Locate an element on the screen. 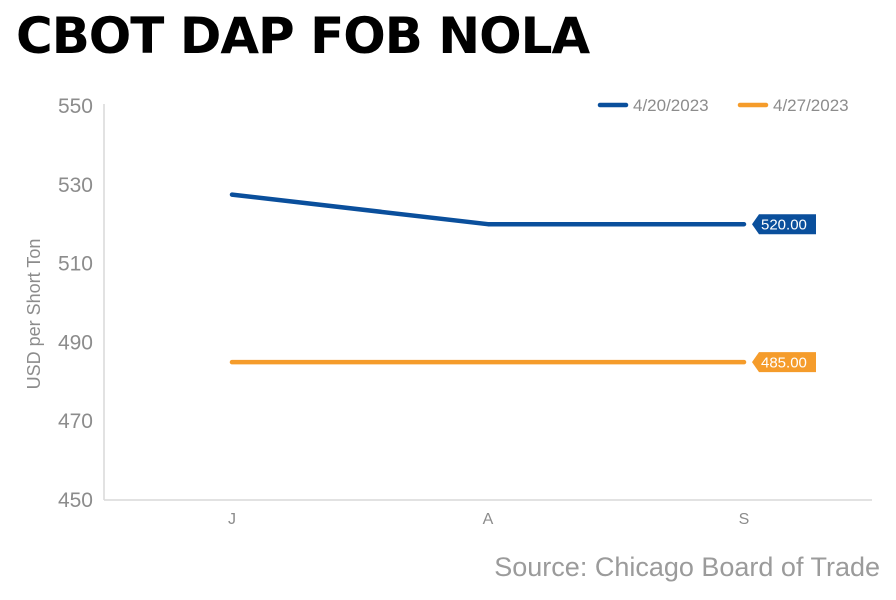 The height and width of the screenshot is (600, 896). end-labels: 520.00 485.00 is located at coordinates (784, 293).